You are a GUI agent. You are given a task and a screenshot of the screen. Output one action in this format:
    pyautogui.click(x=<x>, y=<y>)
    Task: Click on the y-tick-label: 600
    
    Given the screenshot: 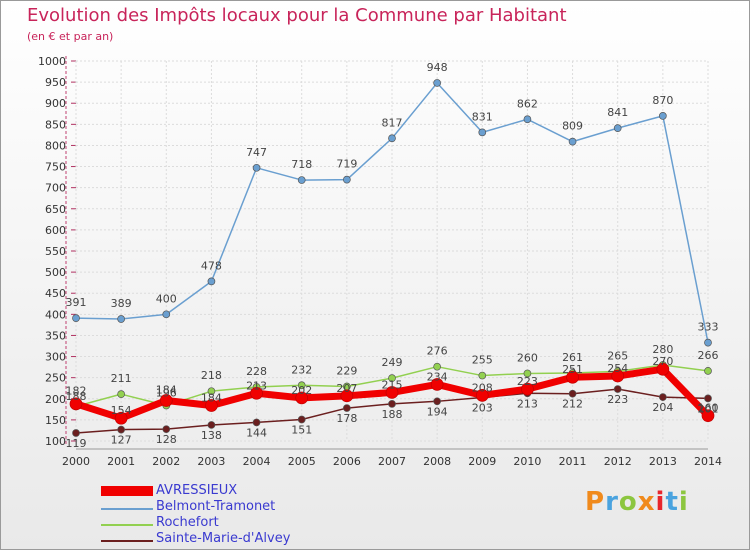 What is the action you would take?
    pyautogui.click(x=55, y=230)
    